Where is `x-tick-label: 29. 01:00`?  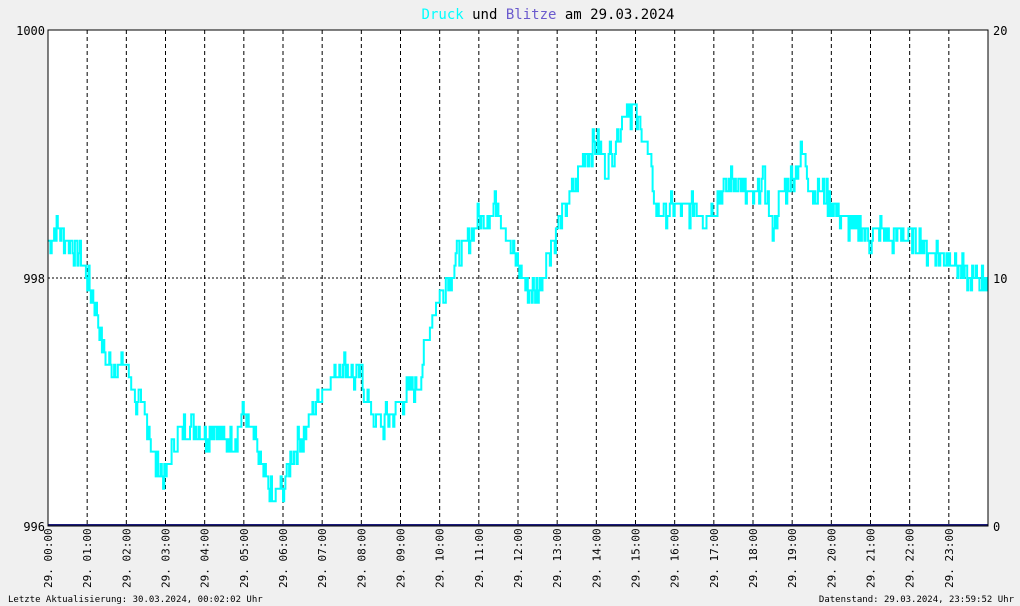 x-tick-label: 29. 01:00 is located at coordinates (87, 558).